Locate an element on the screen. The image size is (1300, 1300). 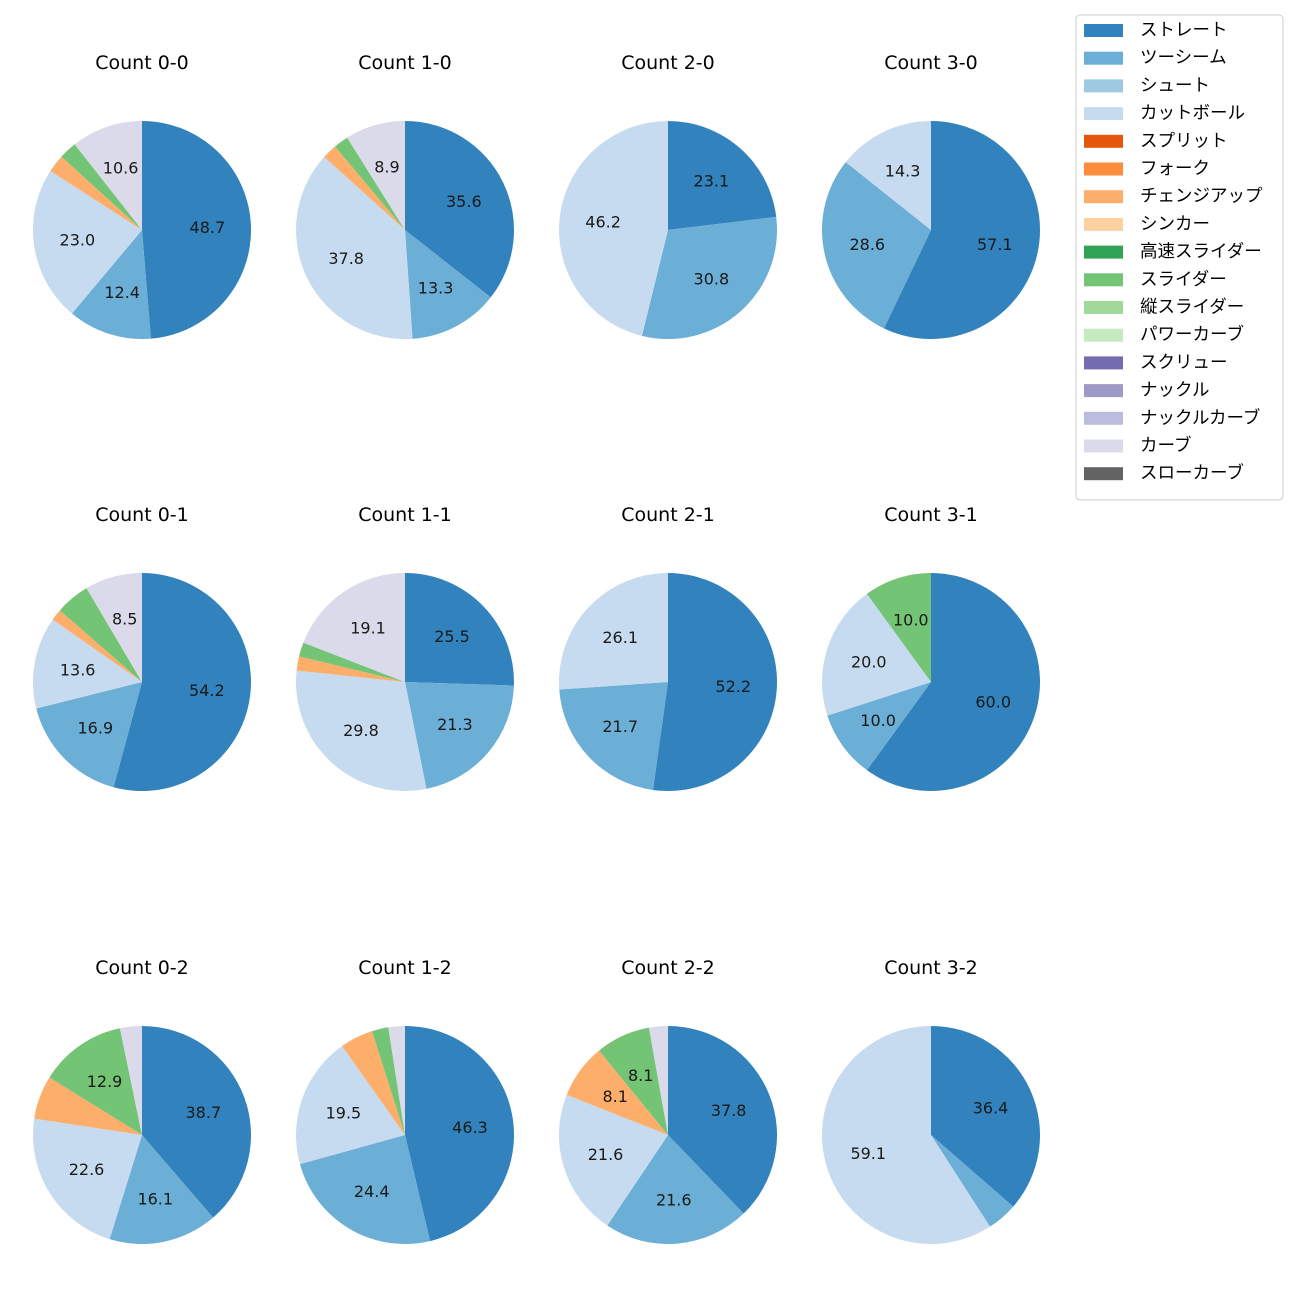
slice-label: 25.5 is located at coordinates (452, 636).